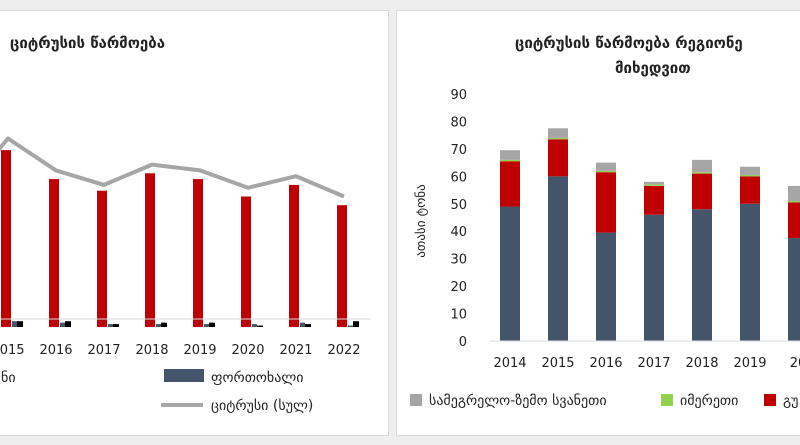 The width and height of the screenshot is (800, 445). I want to click on bar-adjara-2020, so click(794, 289).